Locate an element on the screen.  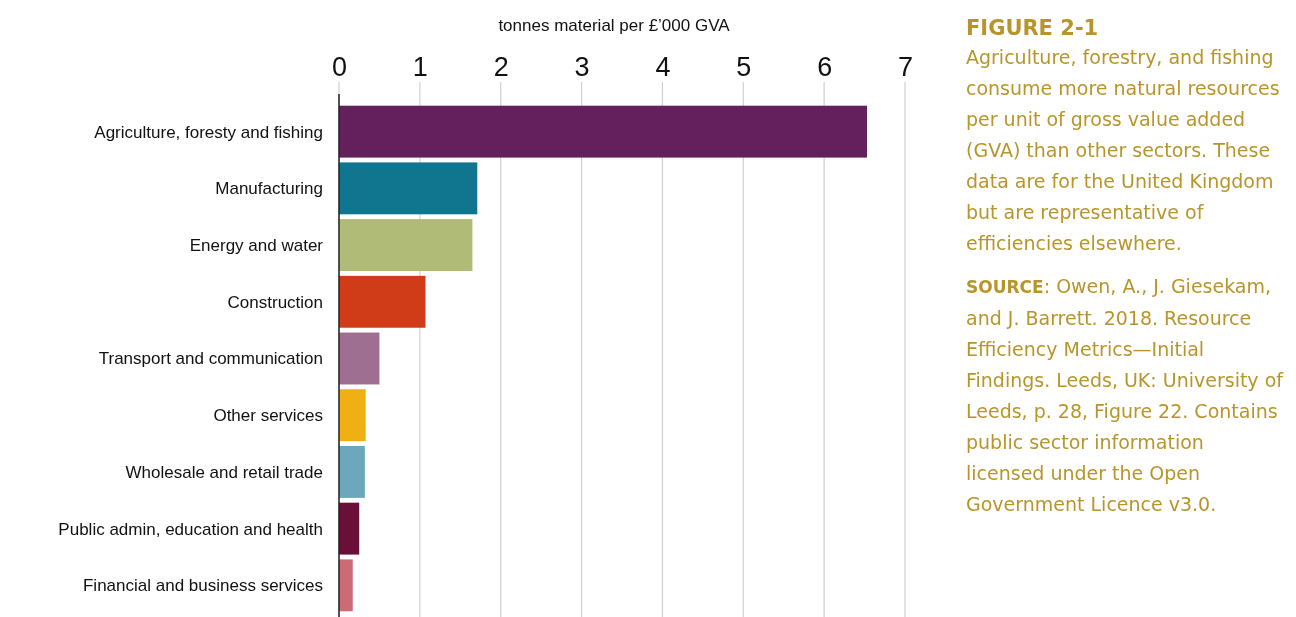
x-tick-label: 0 is located at coordinates (339, 67).